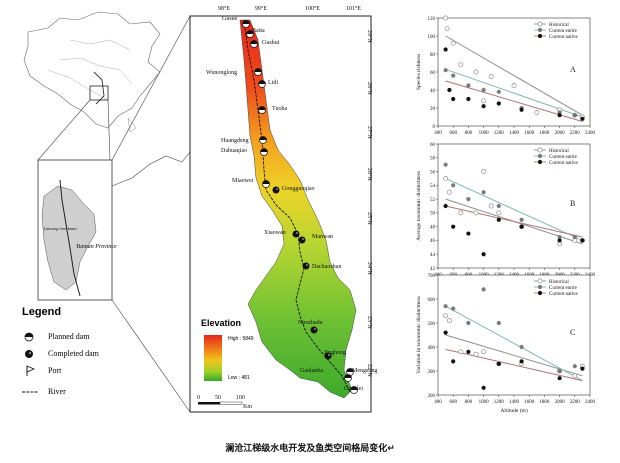 Image resolution: width=620 pixels, height=463 pixels. Describe the element at coordinates (230, 19) in the screenshot. I see `site-label-gusue: Gusue` at that location.